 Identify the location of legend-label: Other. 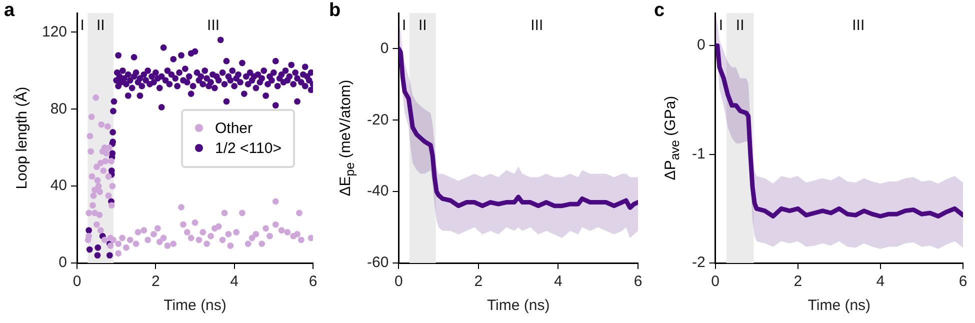
(234, 128).